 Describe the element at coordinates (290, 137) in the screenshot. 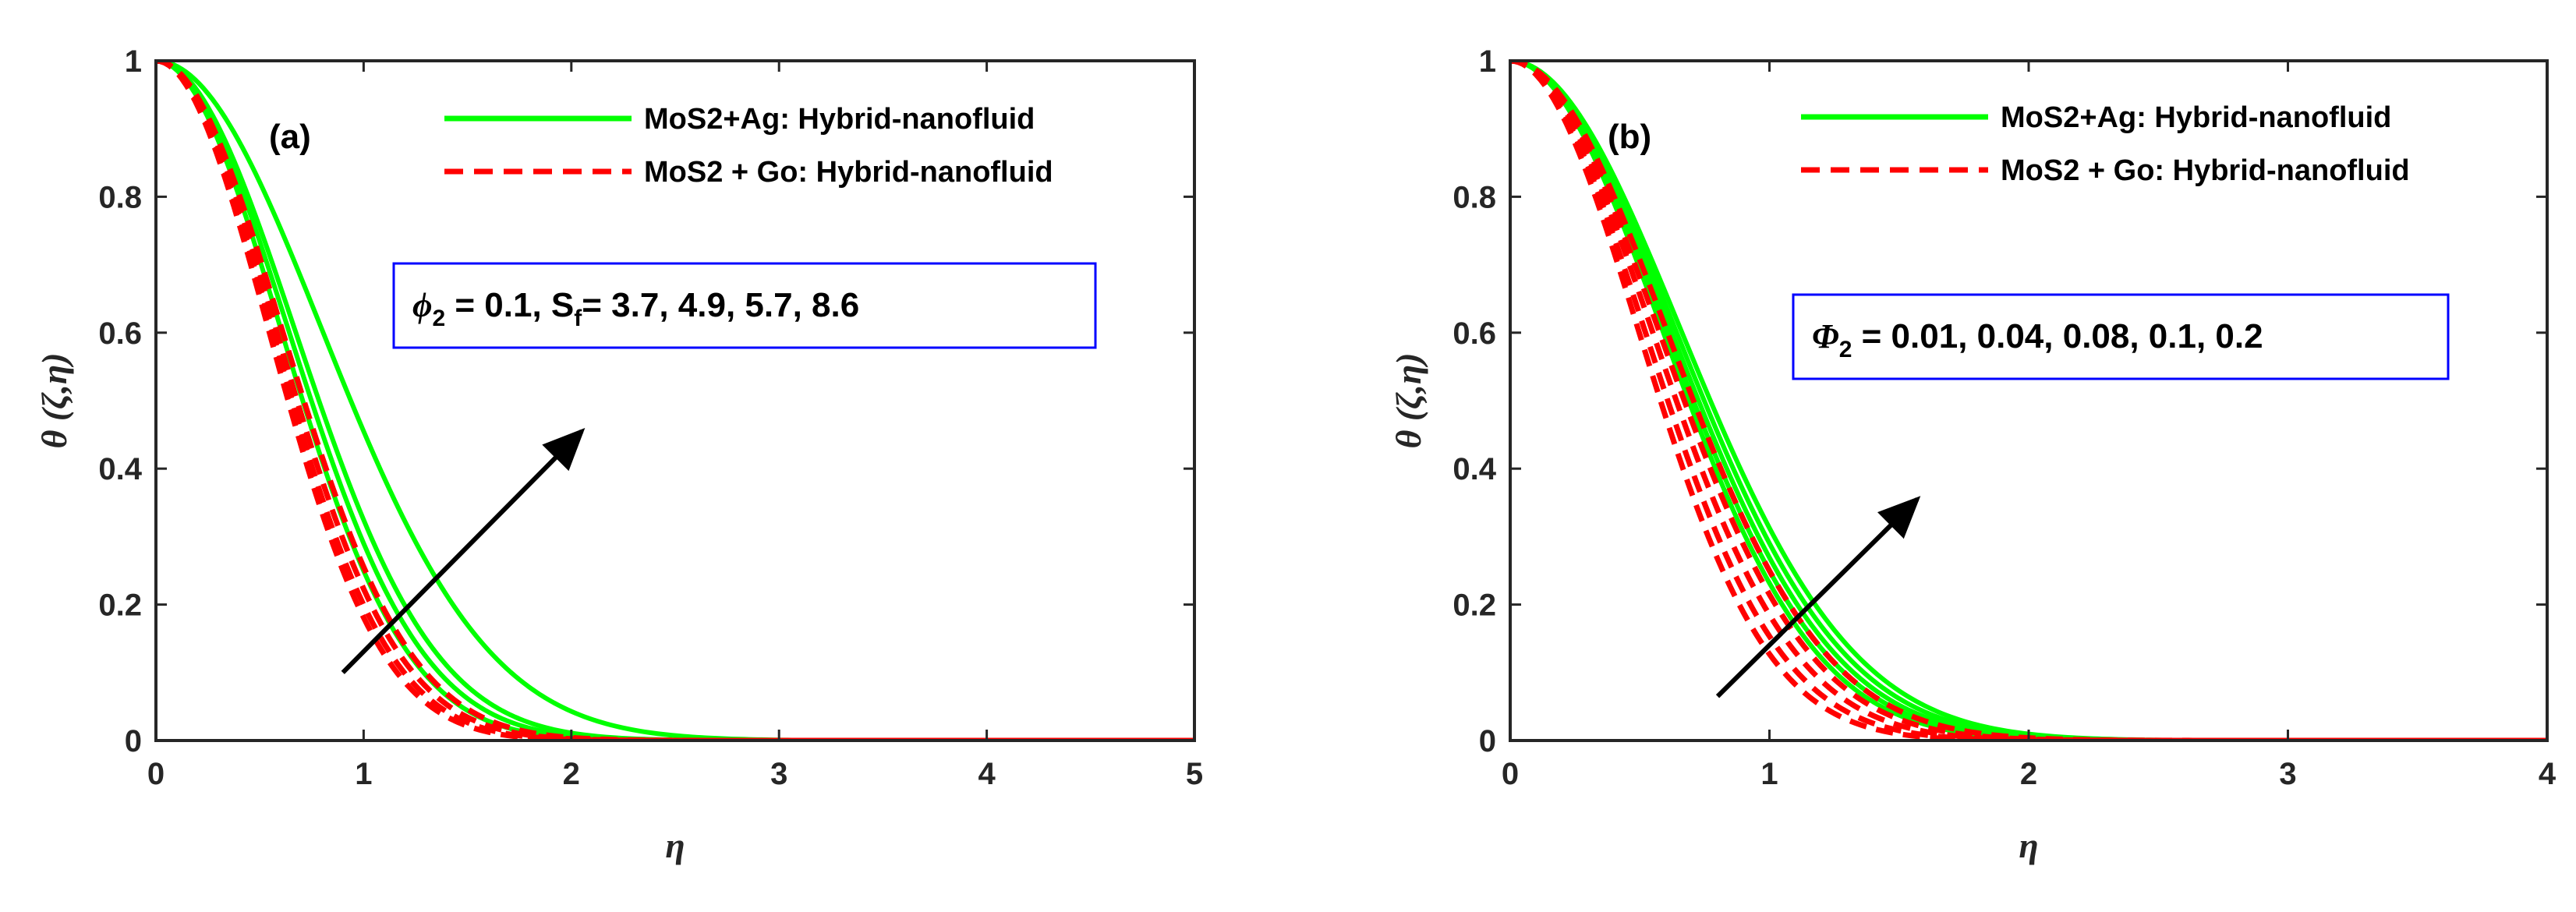

I see `panel-label: (a)` at that location.